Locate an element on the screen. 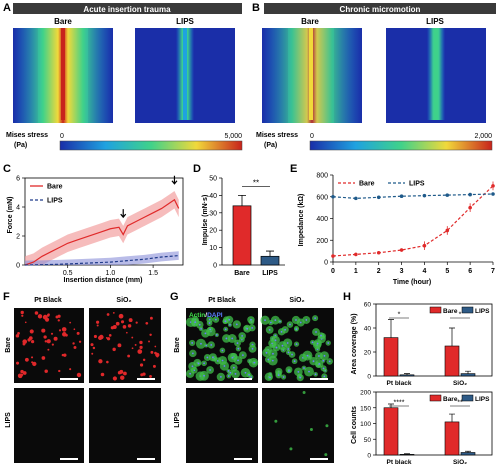 The height and width of the screenshot is (469, 500). image-label: LIPS is located at coordinates (435, 21).